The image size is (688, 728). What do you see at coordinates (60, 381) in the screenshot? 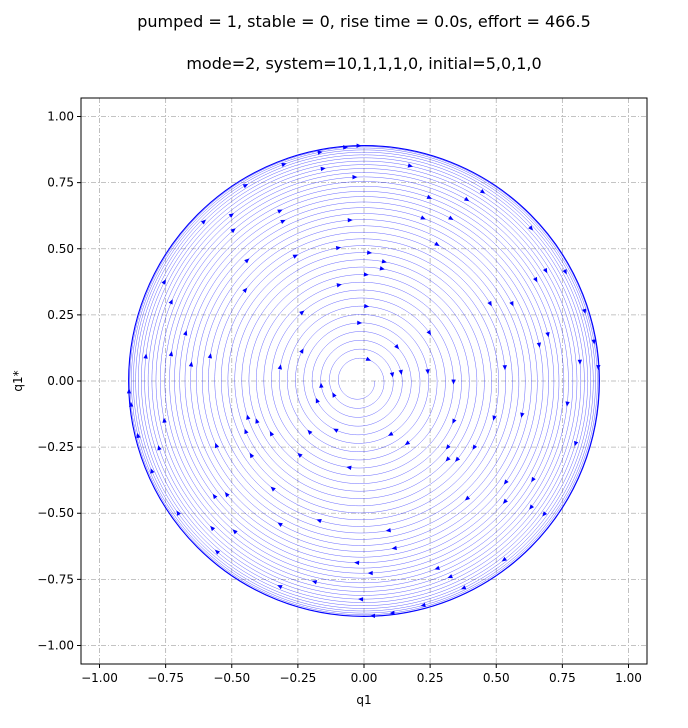
I see `y-tick-label: 0.00` at bounding box center [60, 381].